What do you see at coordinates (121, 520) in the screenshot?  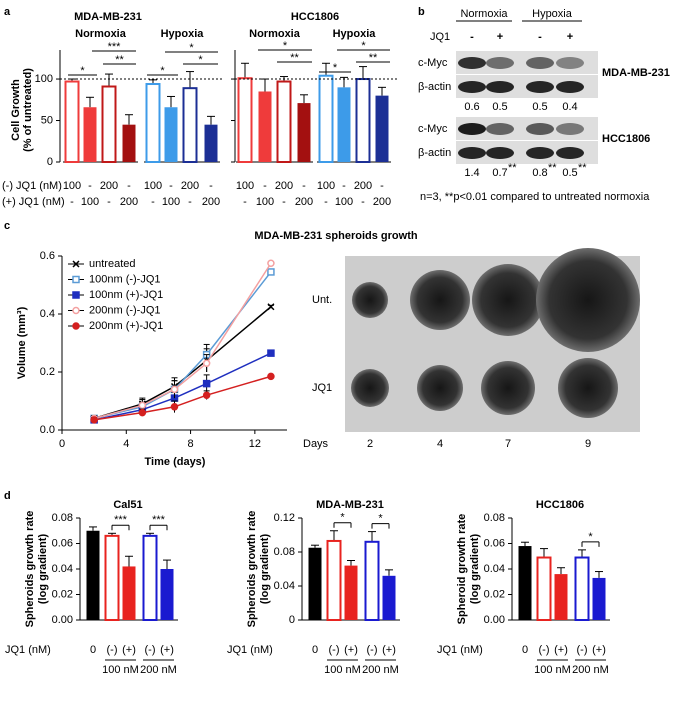 I see `significance-label: ***` at bounding box center [121, 520].